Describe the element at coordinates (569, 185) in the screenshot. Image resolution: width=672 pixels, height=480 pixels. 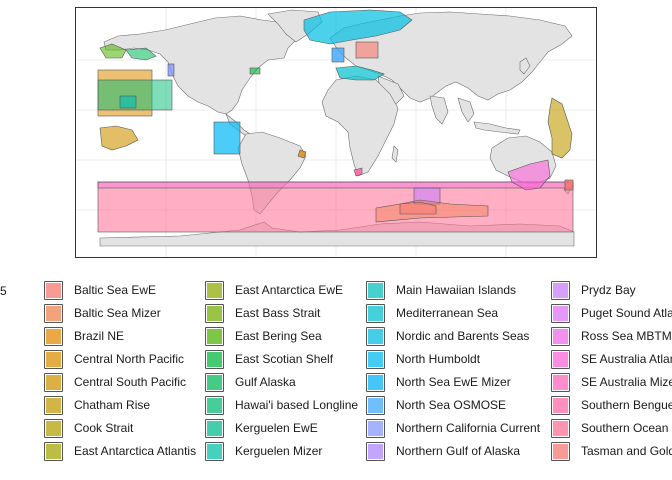
I see `region-tasman-golden-bays` at that location.